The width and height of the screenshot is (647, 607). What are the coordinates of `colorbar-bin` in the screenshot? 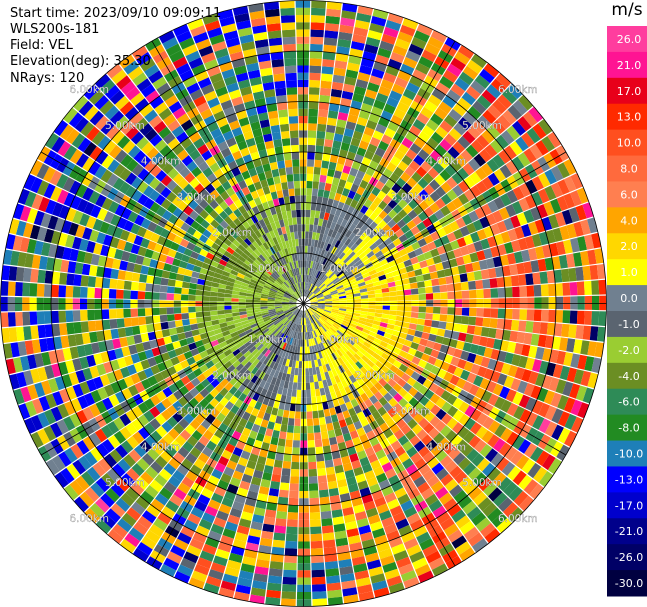 It's located at (627, 350).